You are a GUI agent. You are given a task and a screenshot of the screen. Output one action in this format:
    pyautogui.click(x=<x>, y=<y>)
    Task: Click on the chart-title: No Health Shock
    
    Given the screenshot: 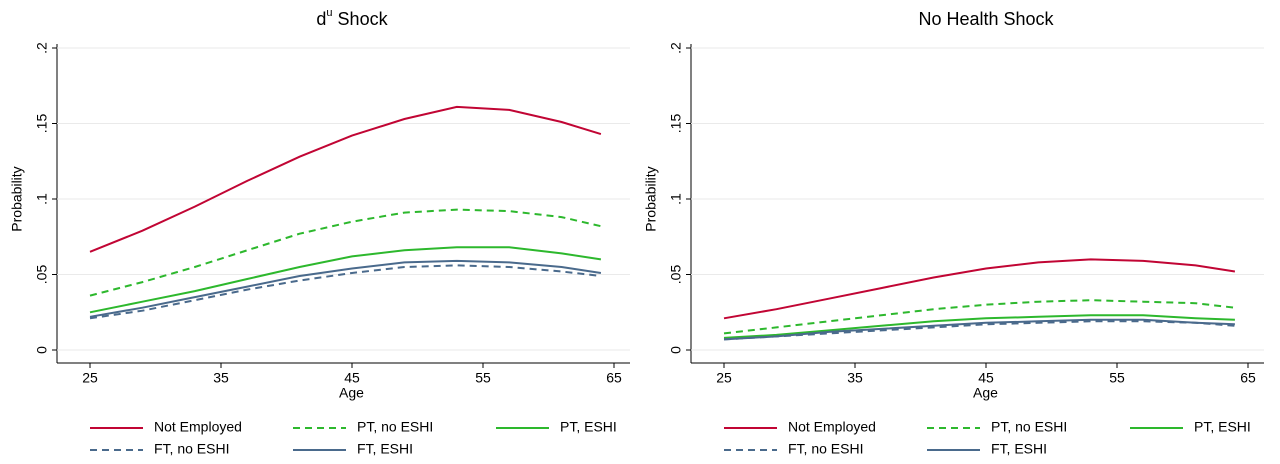 What is the action you would take?
    pyautogui.click(x=986, y=19)
    